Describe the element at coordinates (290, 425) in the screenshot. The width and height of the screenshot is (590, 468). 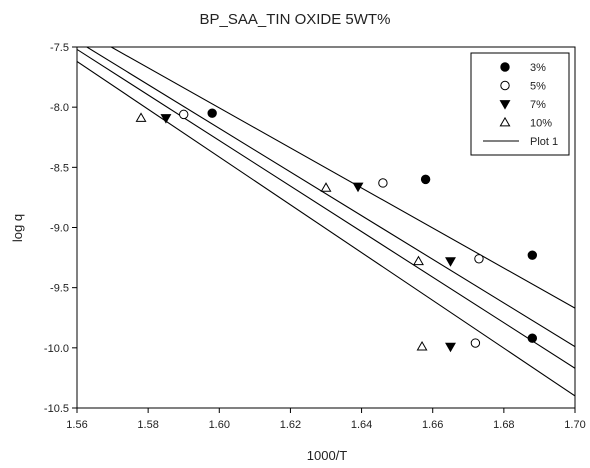
I see `x-tick-label: 1.62` at that location.